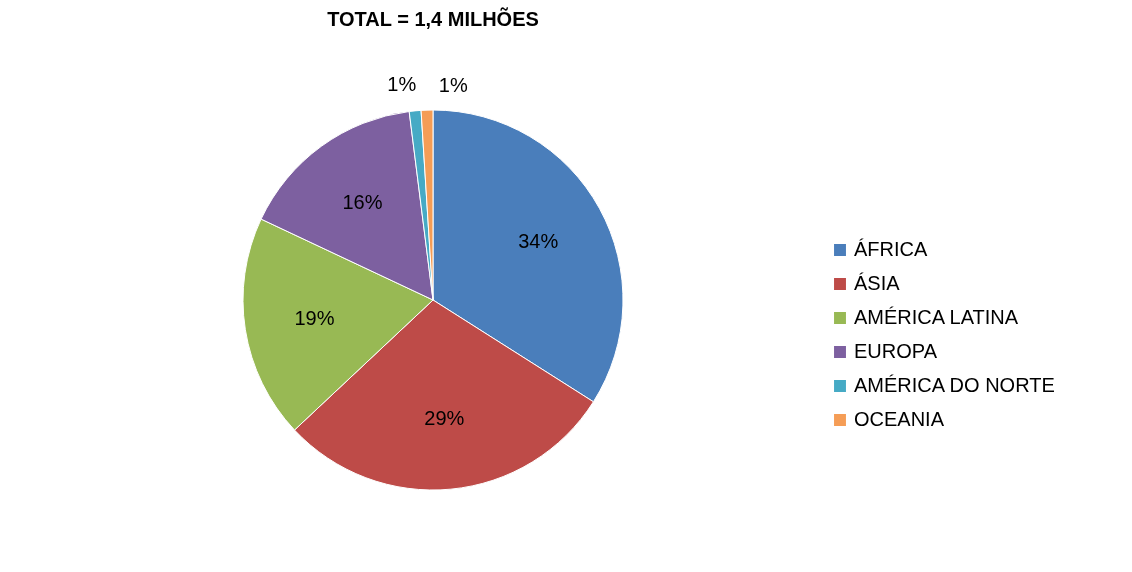  What do you see at coordinates (538, 241) in the screenshot?
I see `data-label: 34%` at bounding box center [538, 241].